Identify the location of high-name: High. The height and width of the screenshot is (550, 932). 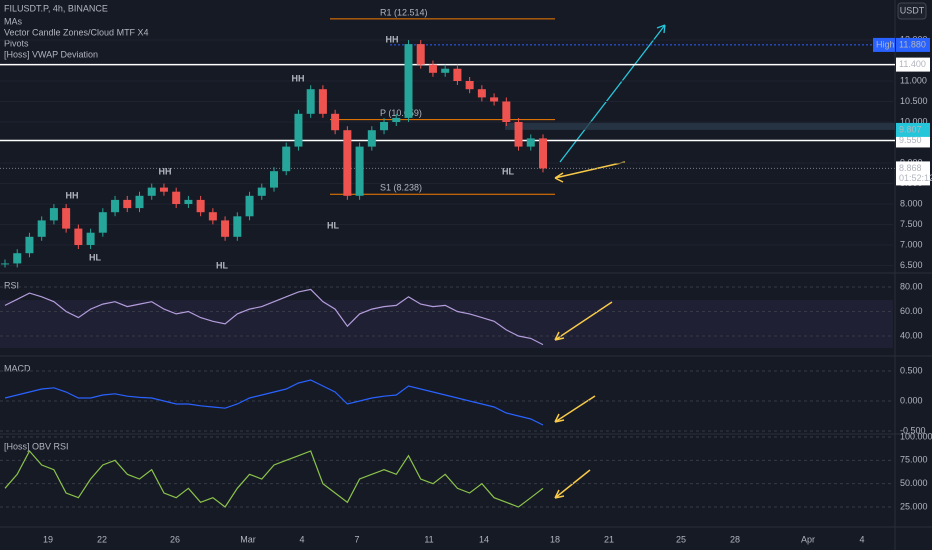
(885, 44).